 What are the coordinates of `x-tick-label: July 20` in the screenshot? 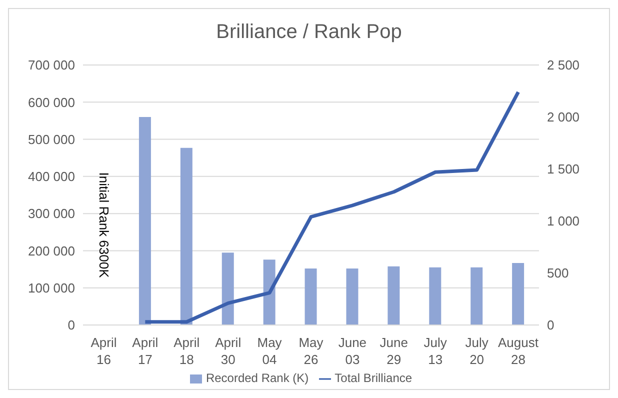 It's located at (477, 351).